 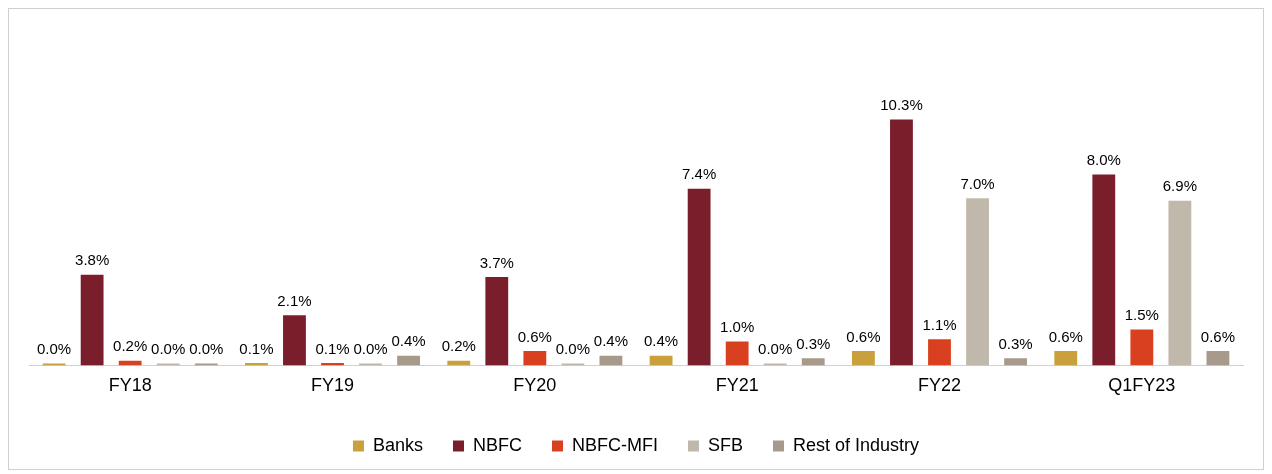 What do you see at coordinates (1141, 315) in the screenshot?
I see `data-label: 1.5%` at bounding box center [1141, 315].